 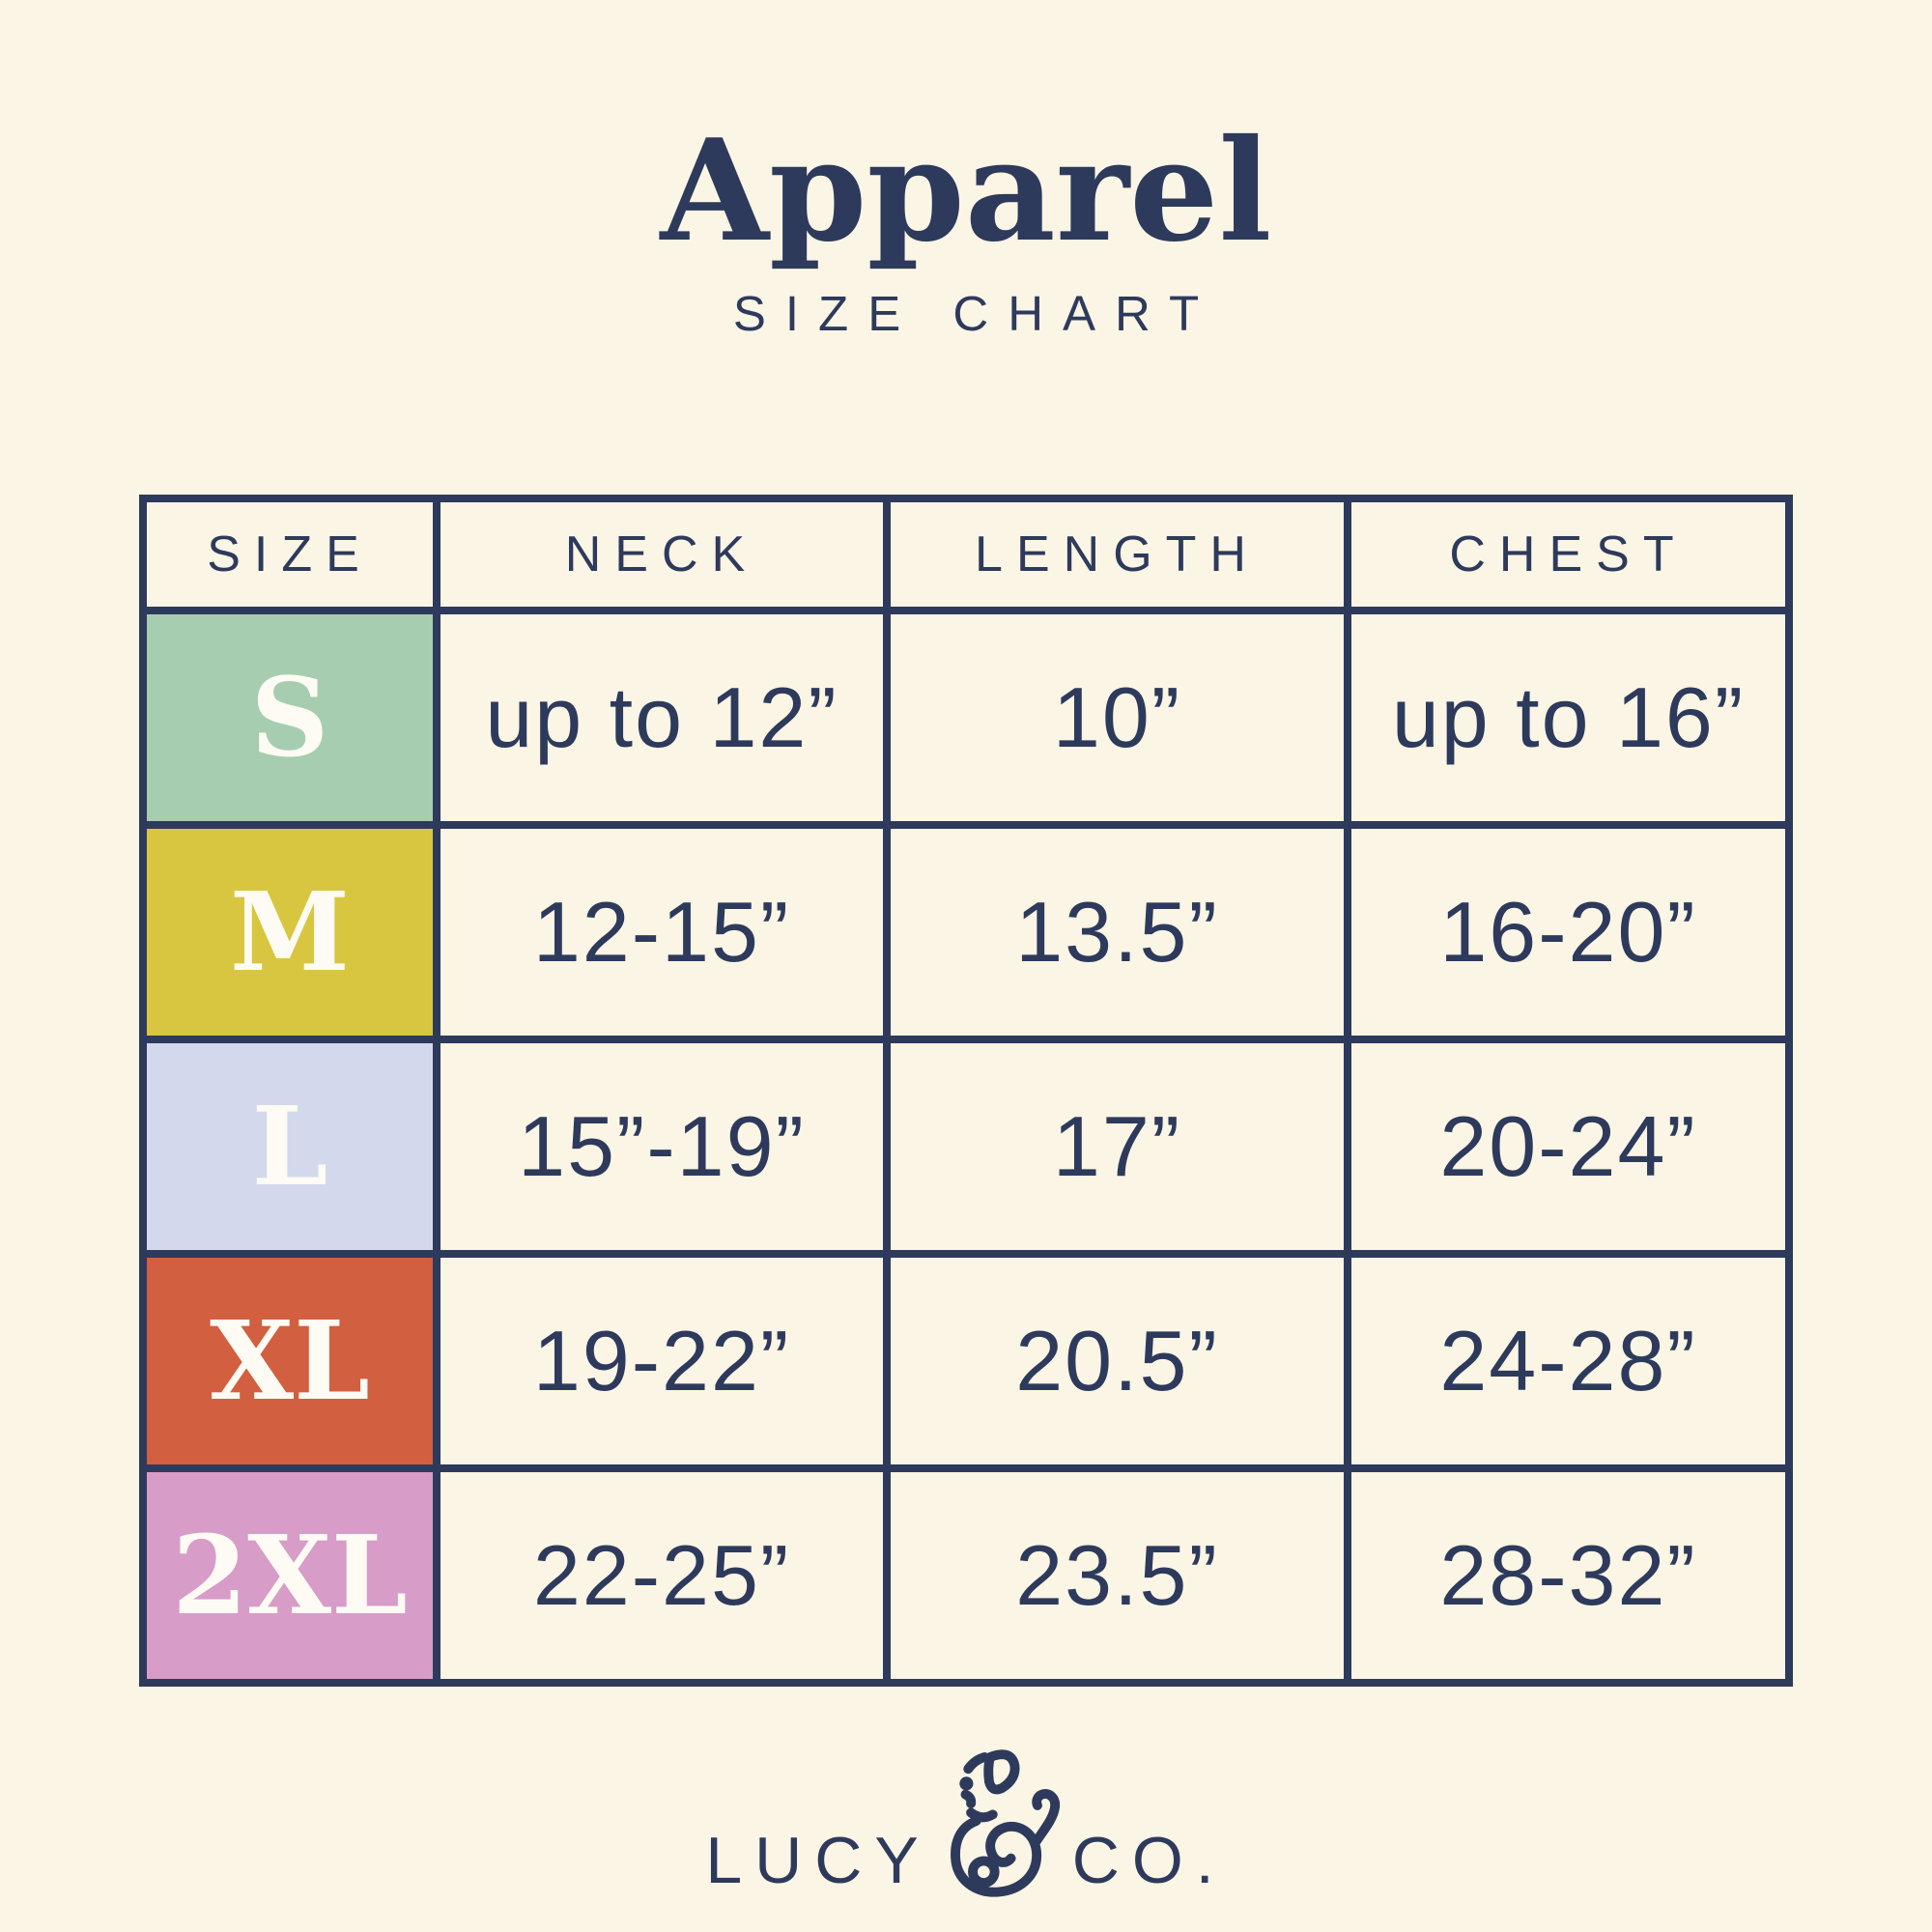 What do you see at coordinates (1568, 554) in the screenshot?
I see `col-header-chest: CHEST` at bounding box center [1568, 554].